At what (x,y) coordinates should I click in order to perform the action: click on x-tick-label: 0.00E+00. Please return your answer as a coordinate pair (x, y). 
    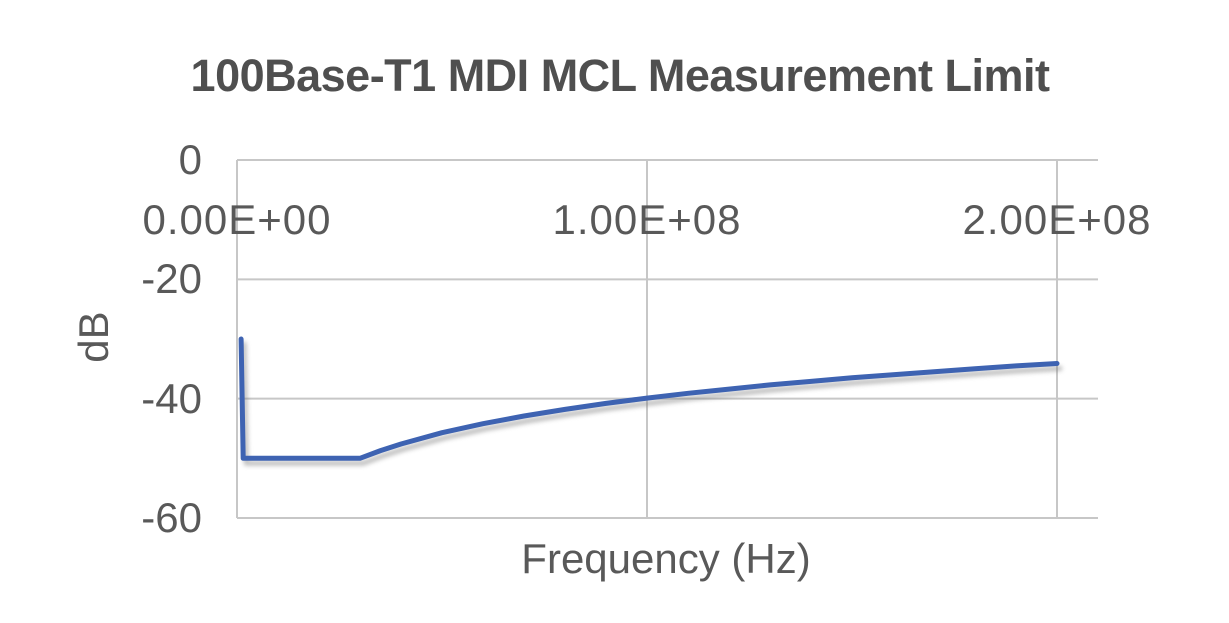
    Looking at the image, I should click on (237, 219).